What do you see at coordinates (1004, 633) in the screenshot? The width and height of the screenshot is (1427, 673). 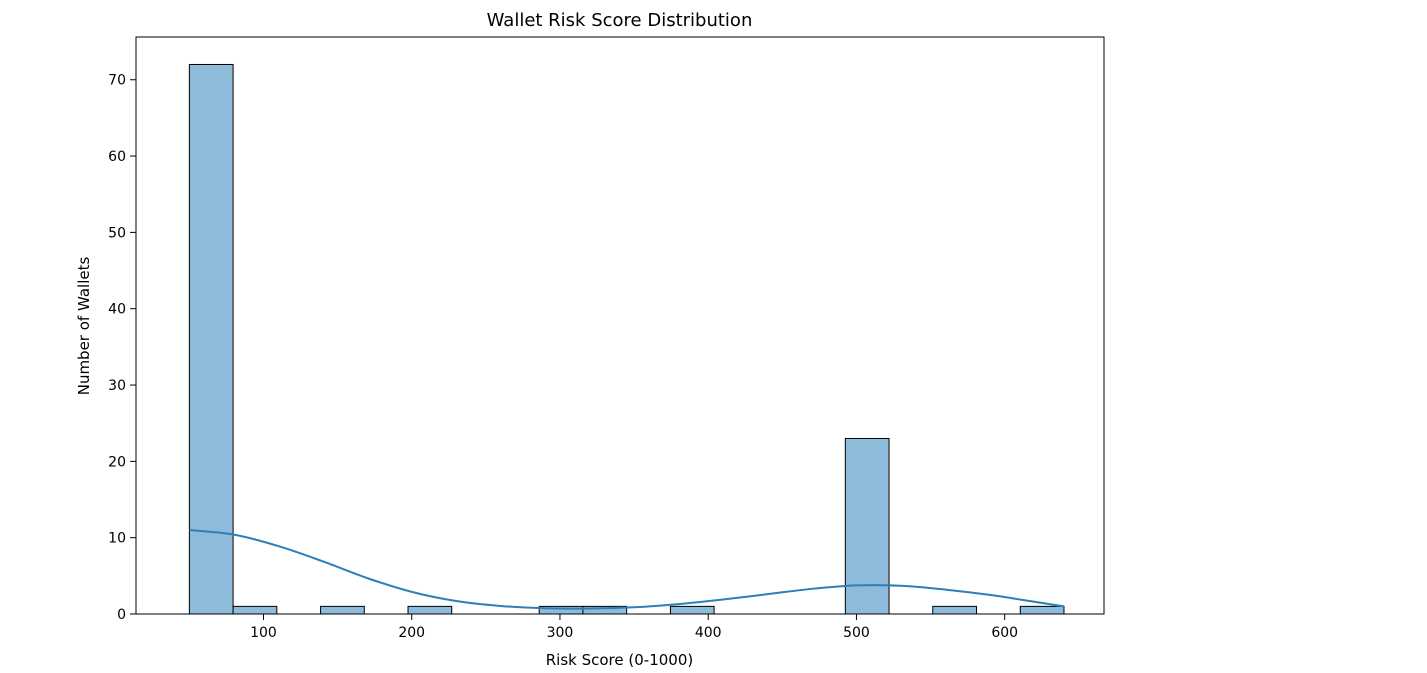 I see `x-tick-label: 600` at bounding box center [1004, 633].